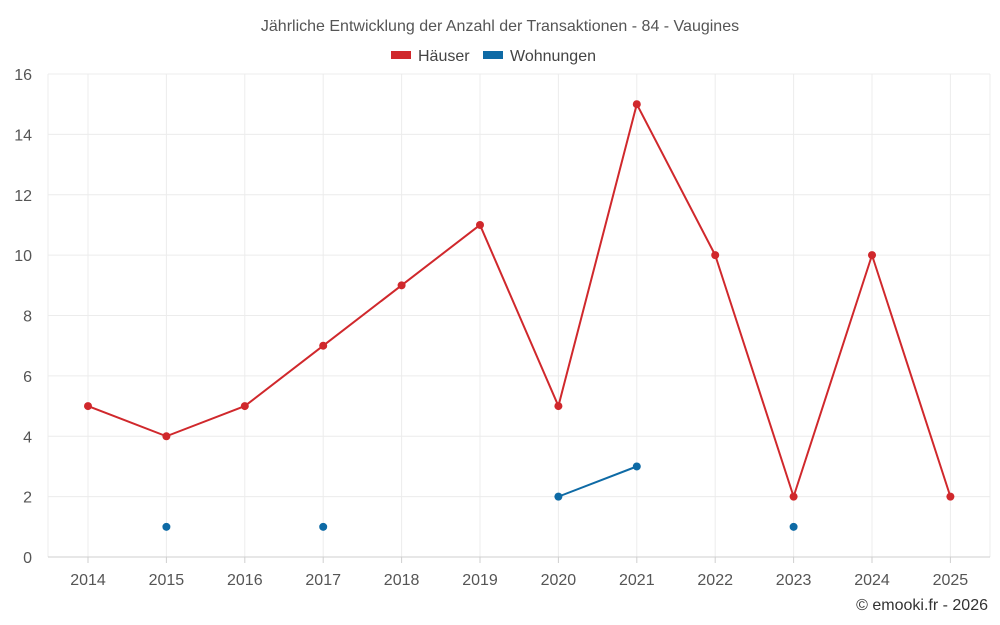 The width and height of the screenshot is (1000, 625). I want to click on series-wohnungen, so click(480, 496).